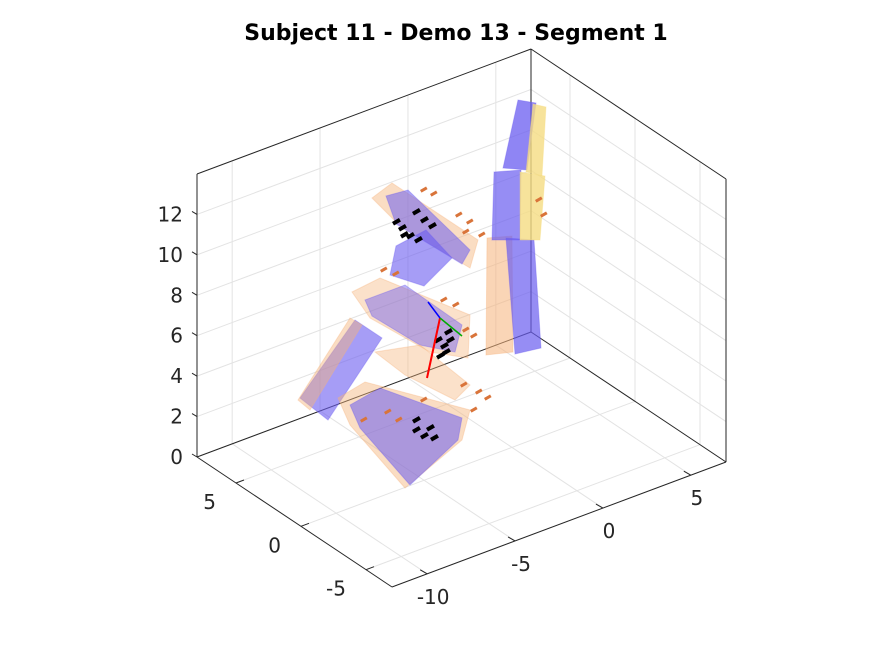 The image size is (891, 659). I want to click on y-axis-line, so click(294, 522).